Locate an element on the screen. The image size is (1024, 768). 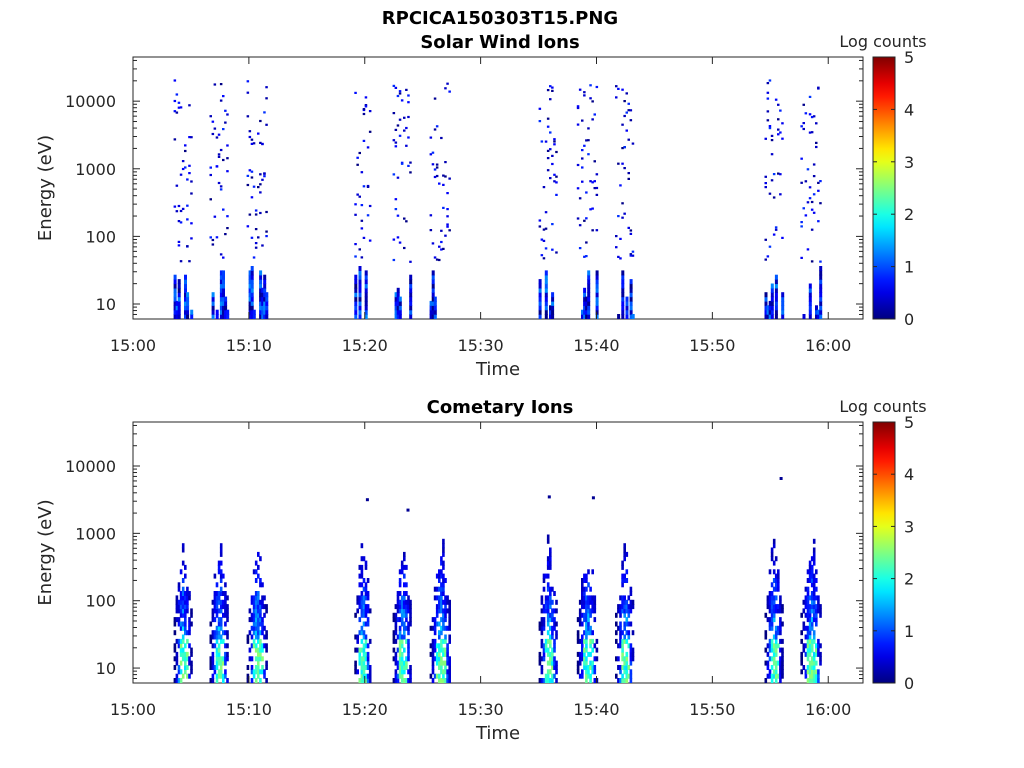
x-tick-label: 15:10 is located at coordinates (249, 345).